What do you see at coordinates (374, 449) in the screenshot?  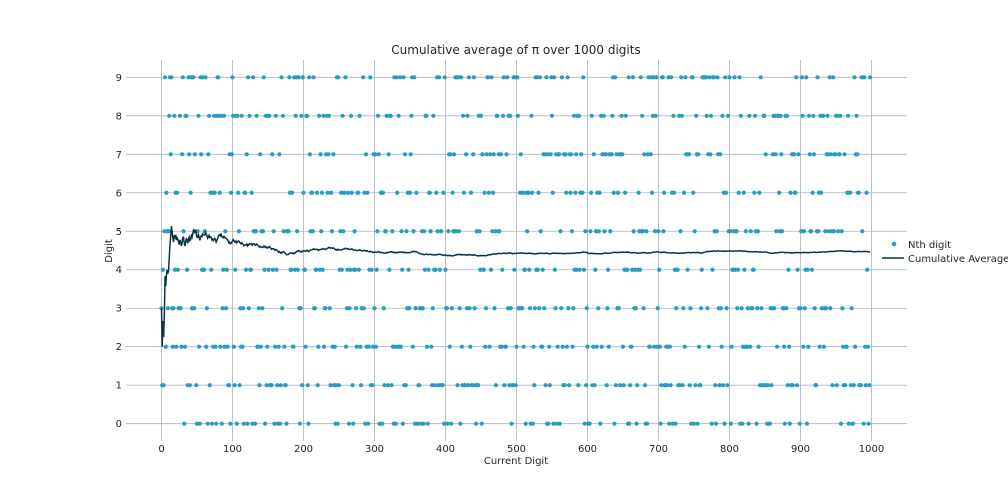 I see `x-tick-label: 300` at bounding box center [374, 449].